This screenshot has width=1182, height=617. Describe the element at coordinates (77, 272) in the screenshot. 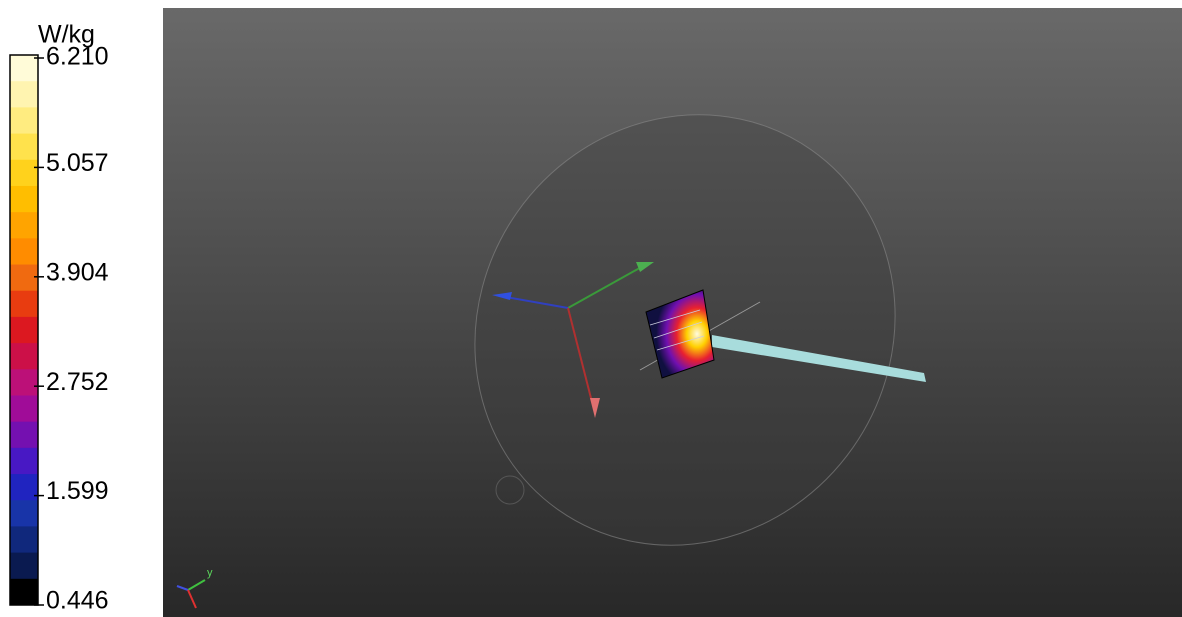

I see `colorbar-tick-label: 3.904` at that location.